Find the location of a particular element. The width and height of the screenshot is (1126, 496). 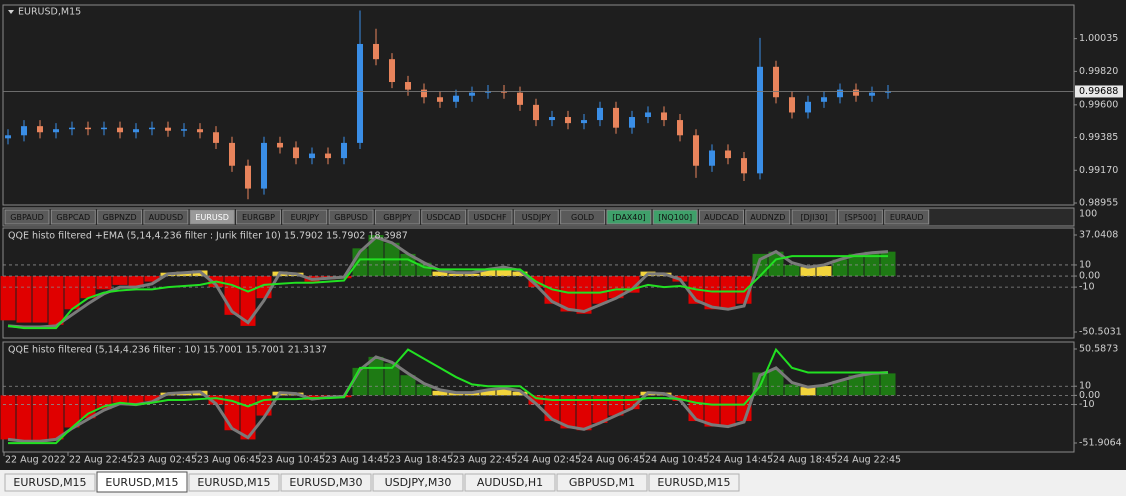

symbol-tab-label: USDJPY is located at coordinates (536, 217).